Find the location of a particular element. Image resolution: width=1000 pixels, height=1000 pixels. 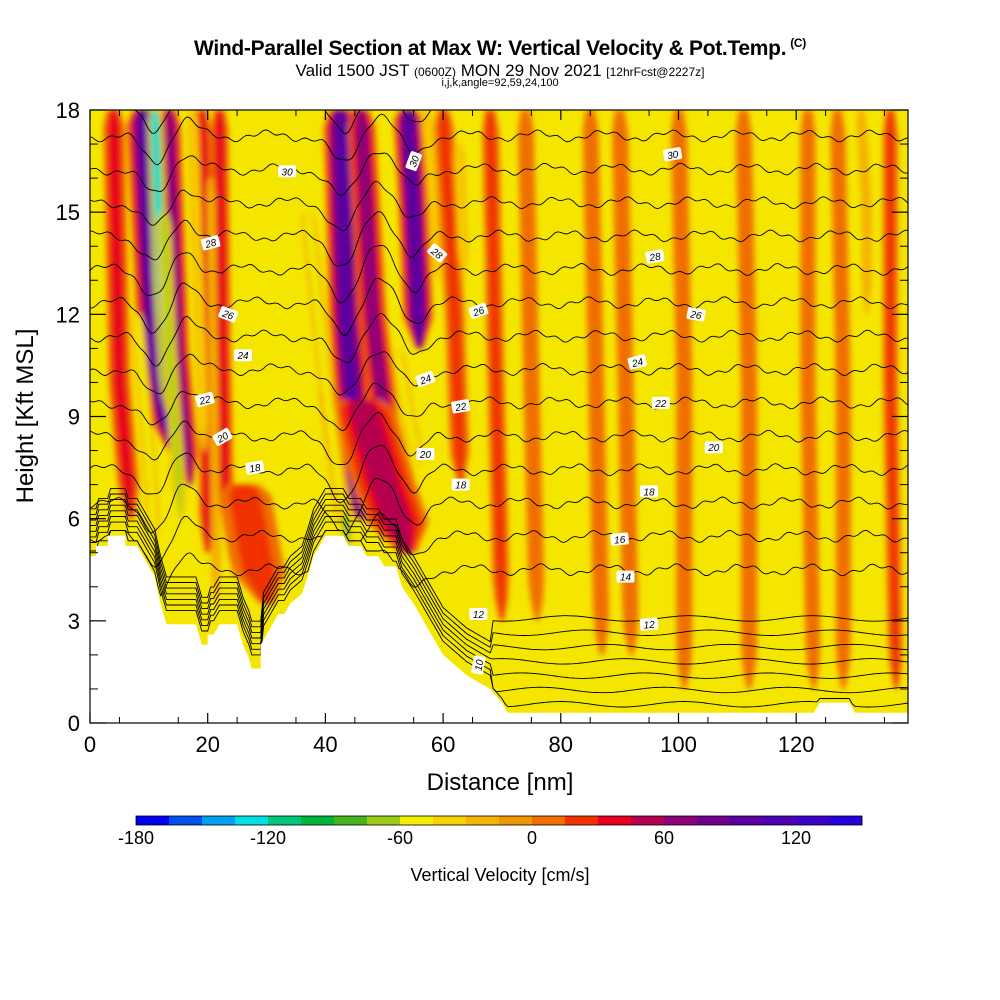

valid-time: Valid 1500 JST is located at coordinates (352, 70).